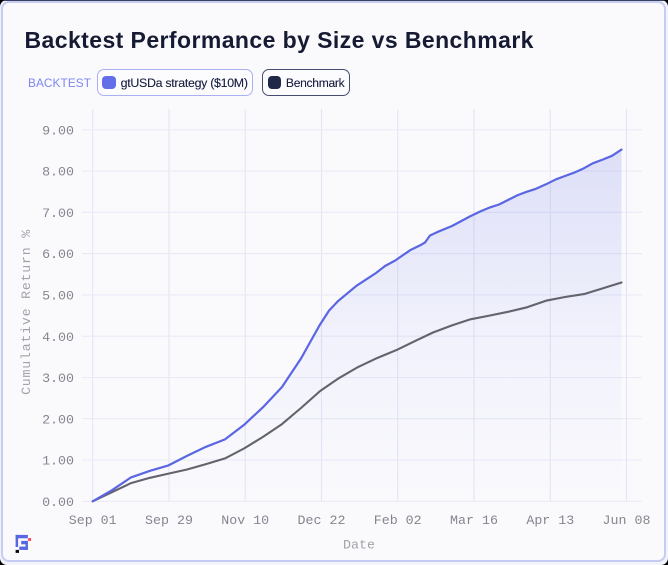 This screenshot has height=565, width=668. What do you see at coordinates (245, 520) in the screenshot?
I see `svg-text: Nov 10` at bounding box center [245, 520].